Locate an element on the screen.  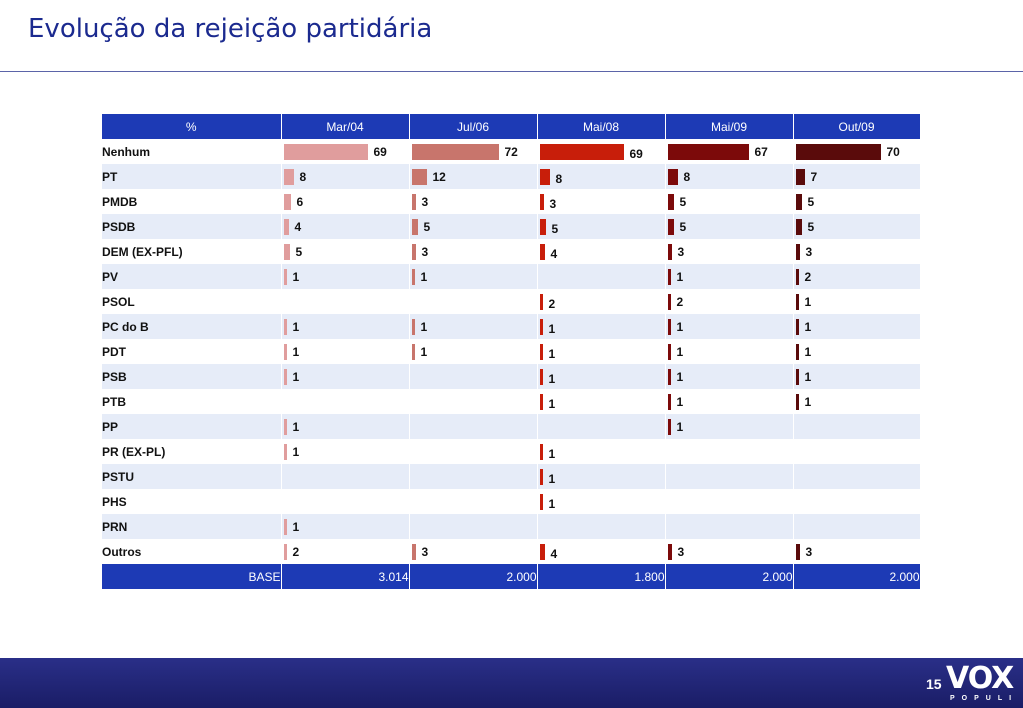
table-row: DEM (EX-PFL) 5 3 4 3 3 is located at coordinates (511, 251).